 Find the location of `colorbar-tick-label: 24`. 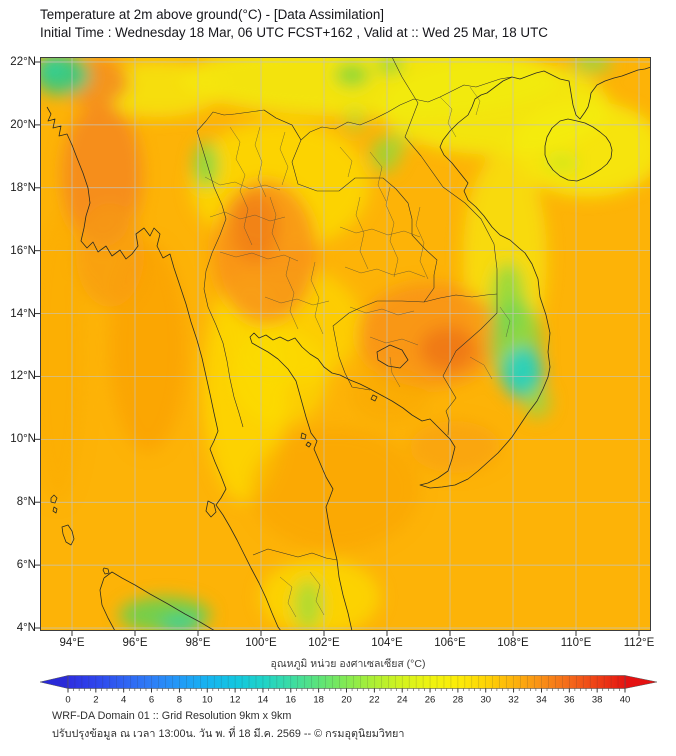

colorbar-tick-label: 24 is located at coordinates (402, 700).